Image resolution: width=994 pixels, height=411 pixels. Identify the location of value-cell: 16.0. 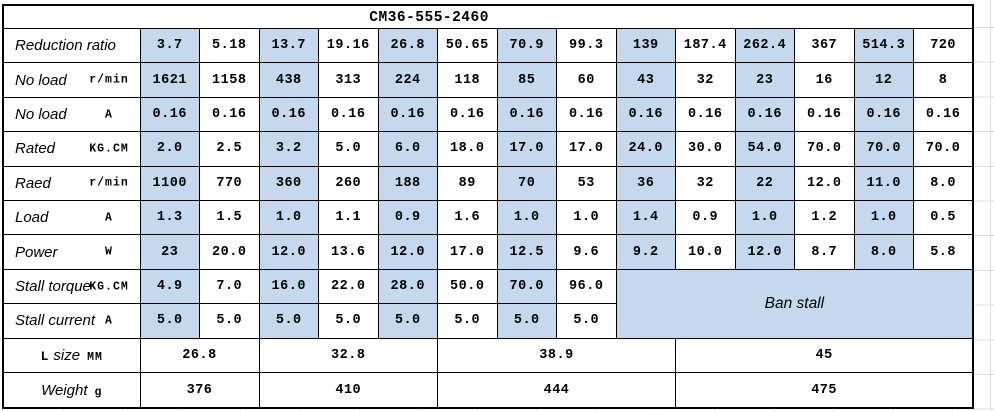
(288, 286).